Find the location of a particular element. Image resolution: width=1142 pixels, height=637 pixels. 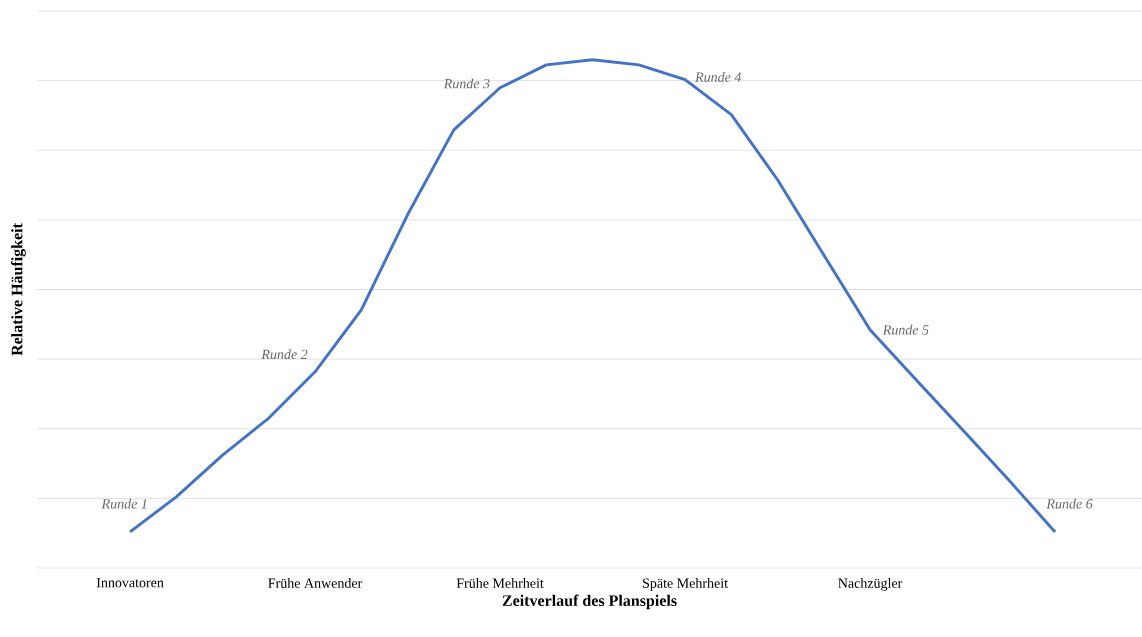

x-axis-title: Zeitverlauf des Planspiels is located at coordinates (589, 602).